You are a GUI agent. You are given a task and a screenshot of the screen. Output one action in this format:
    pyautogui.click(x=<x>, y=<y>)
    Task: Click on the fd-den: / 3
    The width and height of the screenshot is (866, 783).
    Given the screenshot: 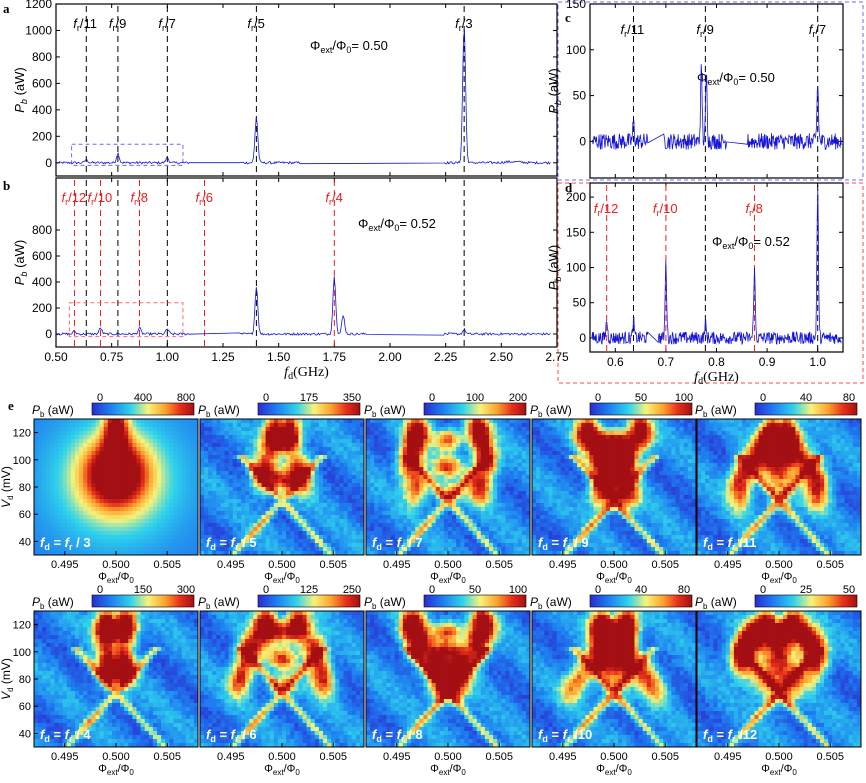 What is the action you would take?
    pyautogui.click(x=82, y=542)
    